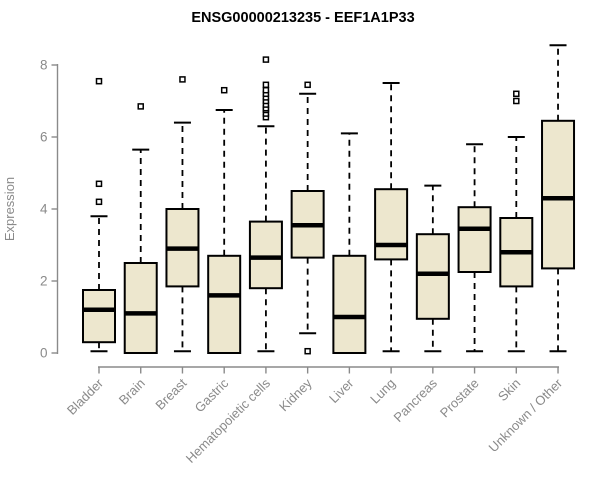 The width and height of the screenshot is (600, 500). Describe the element at coordinates (382, 391) in the screenshot. I see `x-tick-label: Lung` at that location.